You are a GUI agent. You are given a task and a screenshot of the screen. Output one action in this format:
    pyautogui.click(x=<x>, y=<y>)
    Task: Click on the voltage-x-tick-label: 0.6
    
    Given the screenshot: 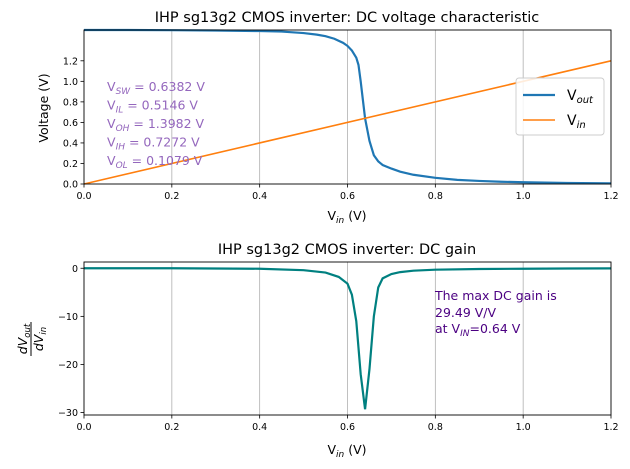 What is the action you would take?
    pyautogui.click(x=347, y=196)
    